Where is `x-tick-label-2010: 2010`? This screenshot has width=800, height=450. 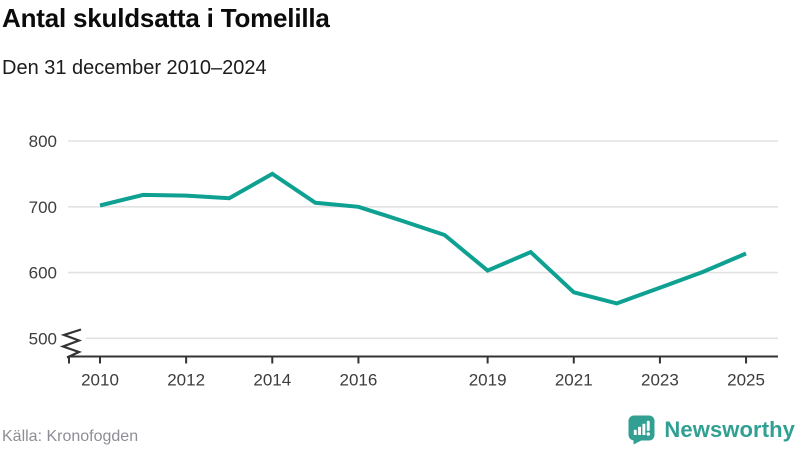
x-tick-label-2010: 2010 is located at coordinates (100, 380).